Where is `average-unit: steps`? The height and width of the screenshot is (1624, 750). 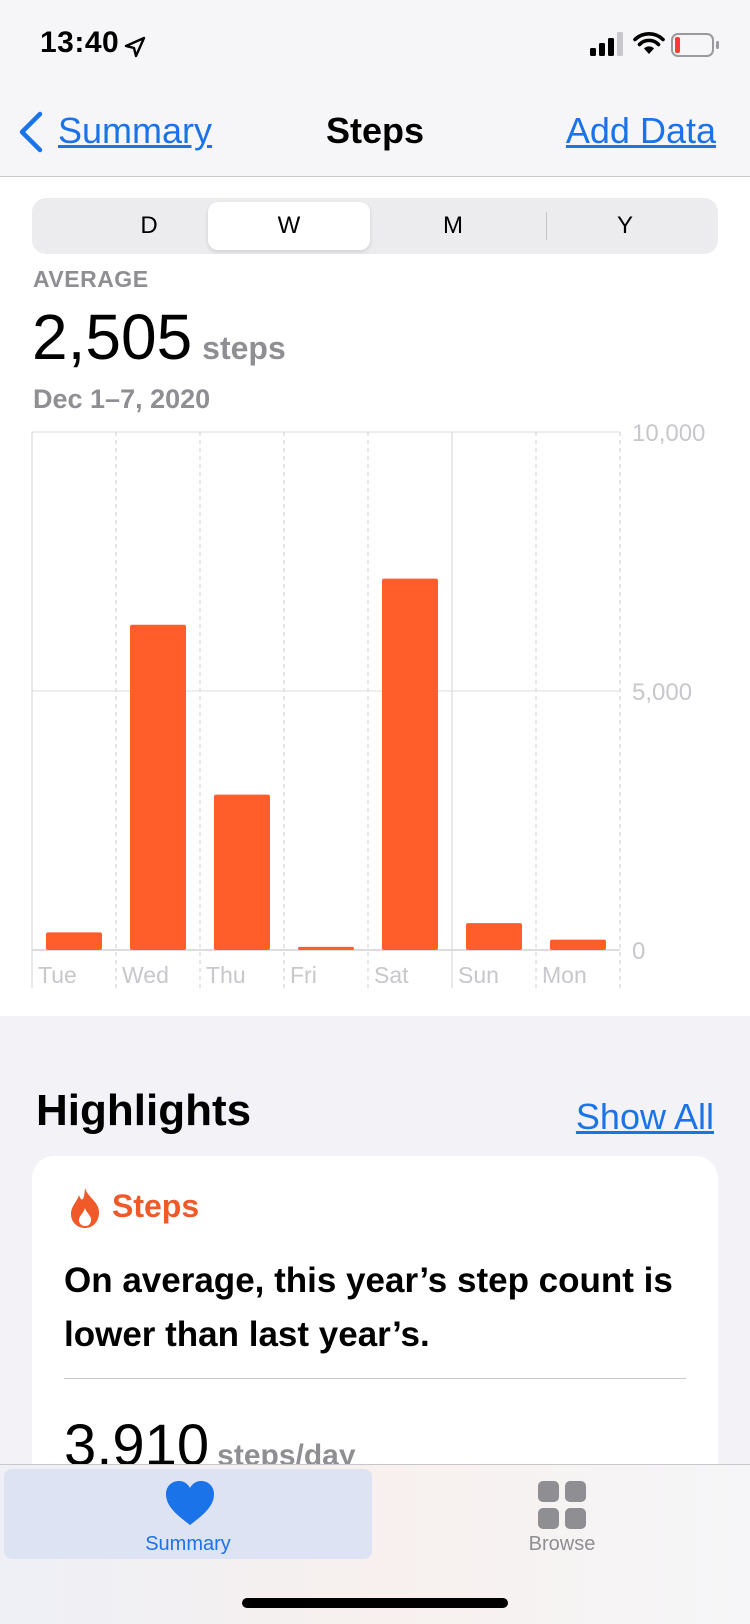
average-unit: steps is located at coordinates (244, 348).